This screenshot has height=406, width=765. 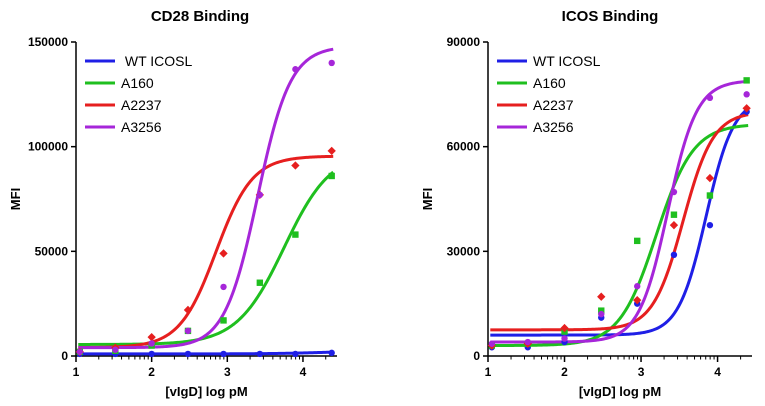 What do you see at coordinates (464, 251) in the screenshot?
I see `y-tick-label: 30000` at bounding box center [464, 251].